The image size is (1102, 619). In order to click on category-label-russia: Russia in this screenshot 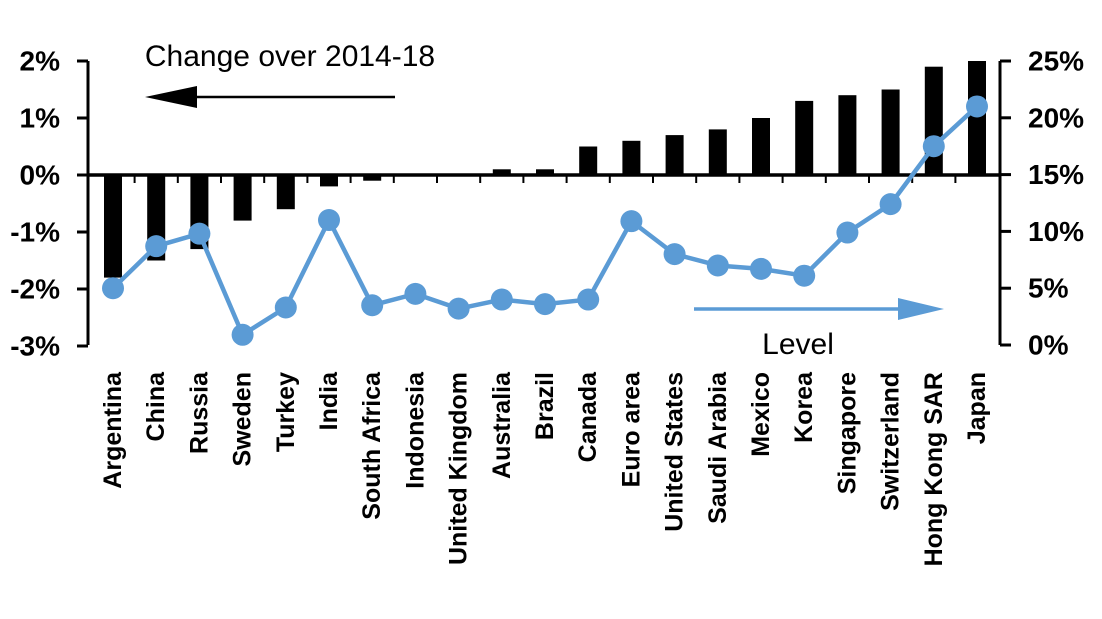, I will do `click(199, 412)`.